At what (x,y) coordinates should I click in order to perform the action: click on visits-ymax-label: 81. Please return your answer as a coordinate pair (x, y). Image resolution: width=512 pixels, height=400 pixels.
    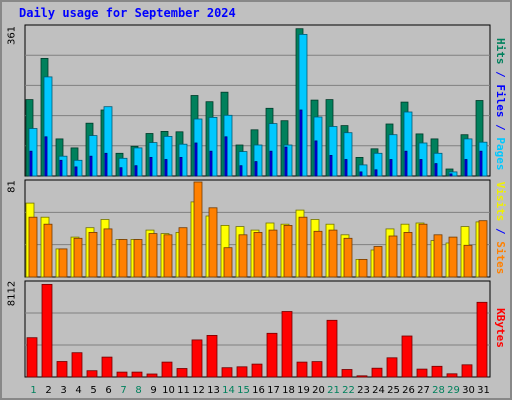
    Looking at the image, I should click on (12, 186).